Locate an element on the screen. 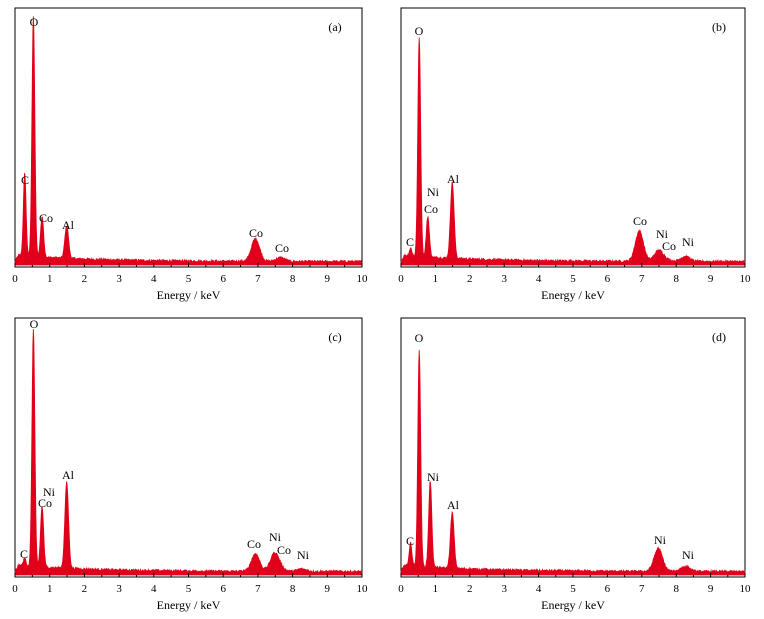 This screenshot has width=764, height=619. panel-label-d: (d) is located at coordinates (719, 337).